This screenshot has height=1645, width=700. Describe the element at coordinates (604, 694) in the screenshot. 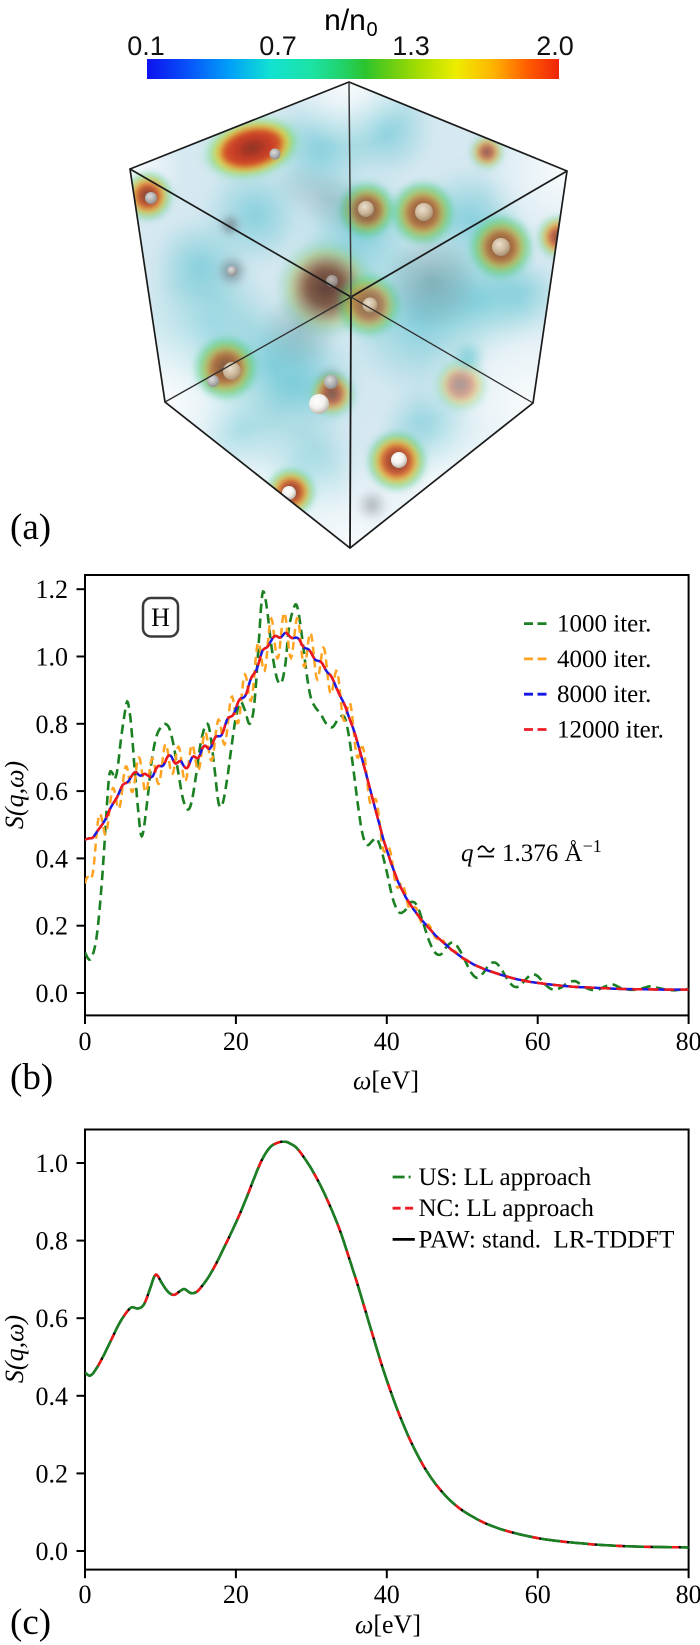

I see `svg-text: 8000 iter.` at that location.